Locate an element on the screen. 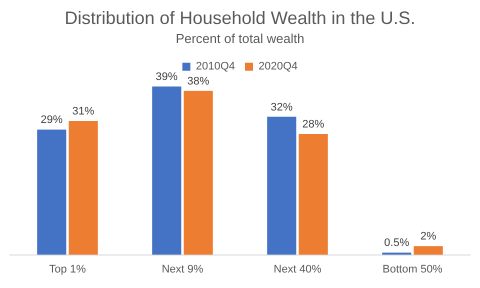  data-label: 29% is located at coordinates (51, 120).